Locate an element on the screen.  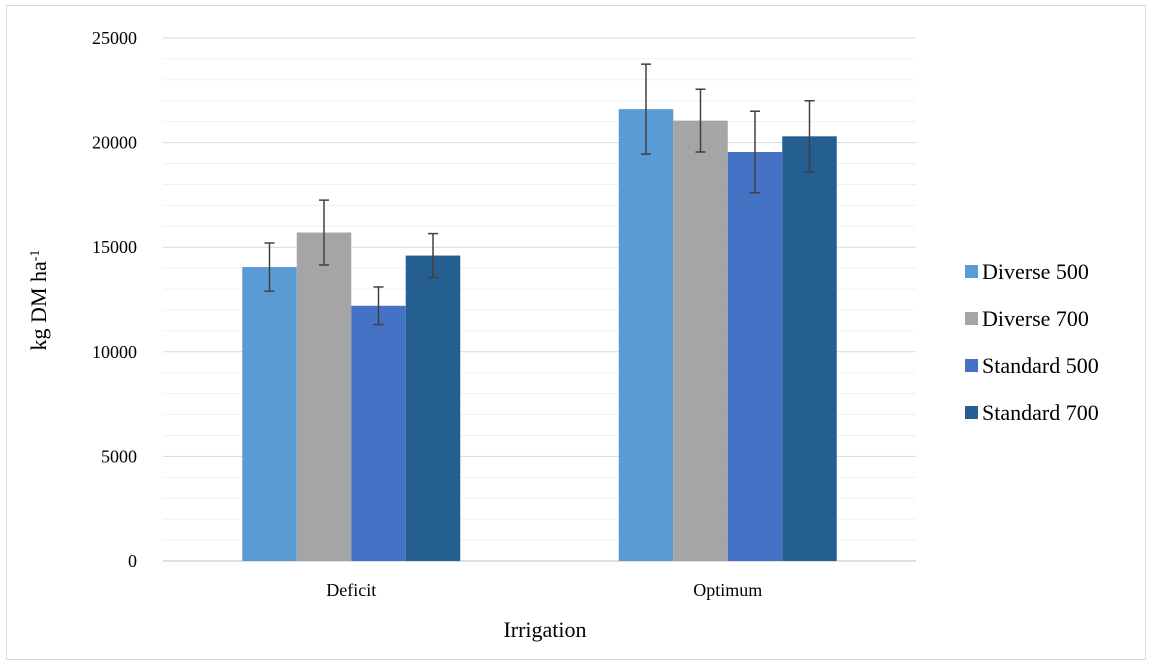
legend-label: Diverse 500 is located at coordinates (1035, 271).